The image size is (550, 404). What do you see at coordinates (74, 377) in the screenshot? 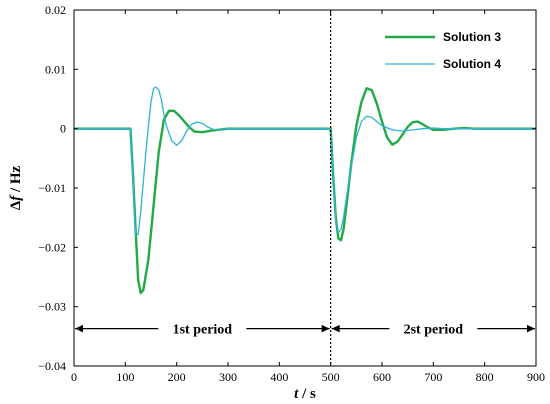
I see `x-tick-label: 0` at bounding box center [74, 377].